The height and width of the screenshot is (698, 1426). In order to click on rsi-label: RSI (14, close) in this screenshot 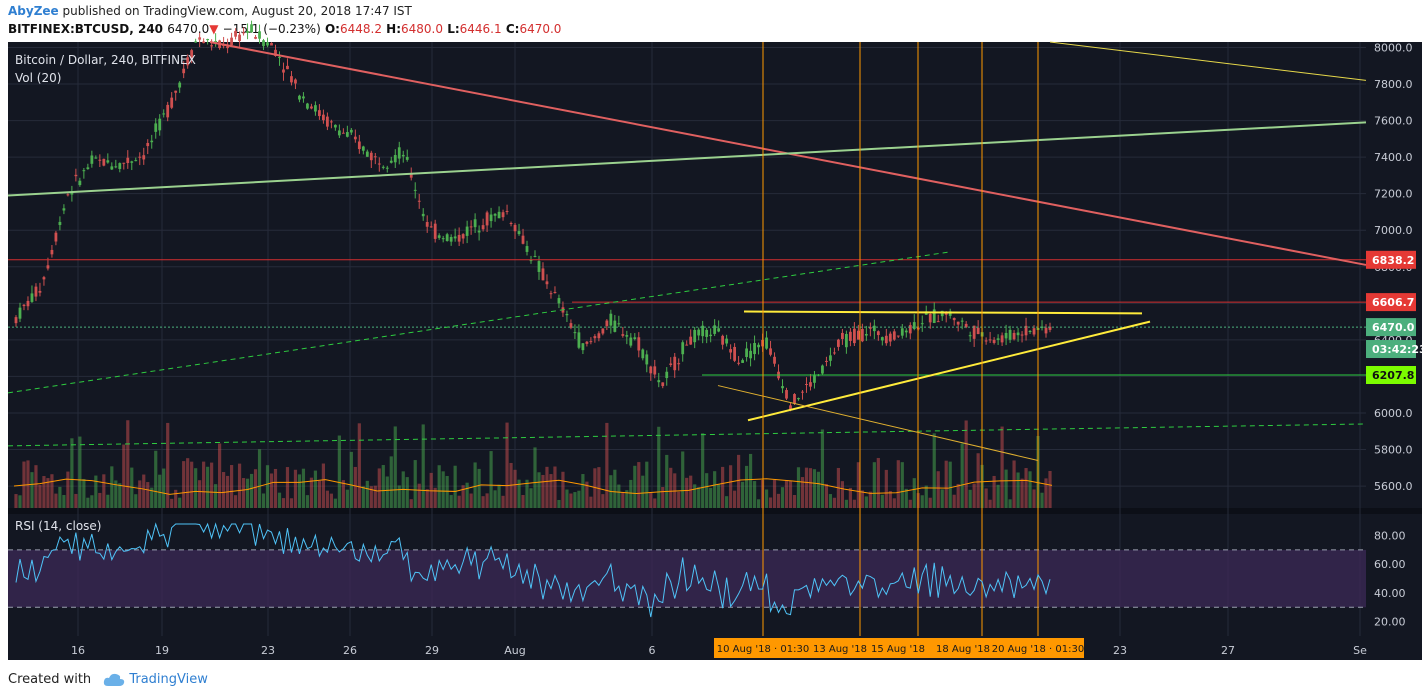, I will do `click(58, 526)`.